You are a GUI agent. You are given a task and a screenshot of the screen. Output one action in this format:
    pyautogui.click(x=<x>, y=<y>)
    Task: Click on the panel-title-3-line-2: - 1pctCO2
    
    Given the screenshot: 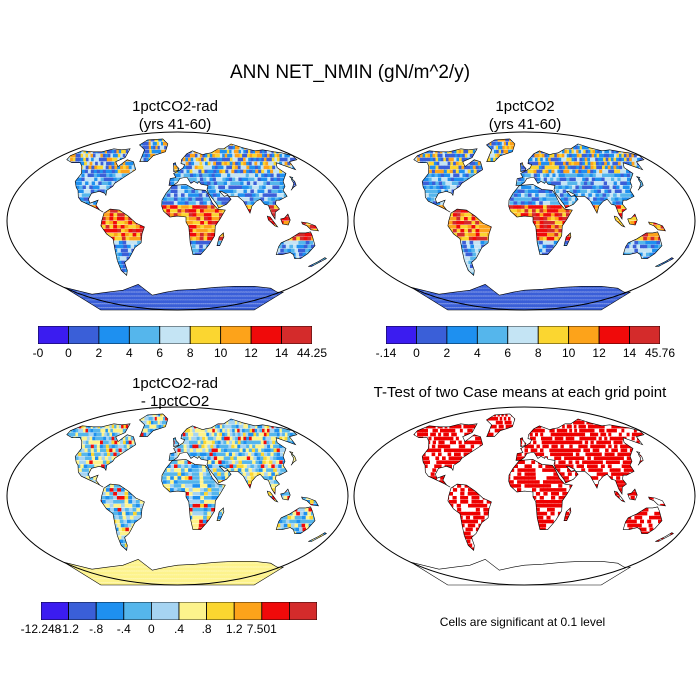 What is the action you would take?
    pyautogui.click(x=175, y=401)
    